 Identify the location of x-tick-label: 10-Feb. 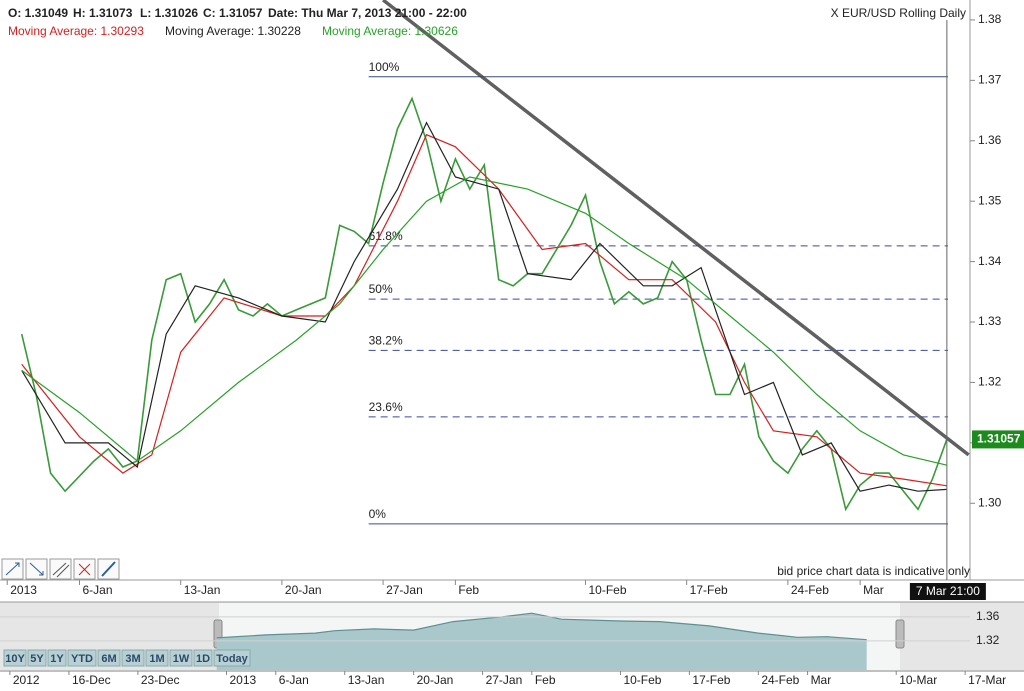
(607, 590).